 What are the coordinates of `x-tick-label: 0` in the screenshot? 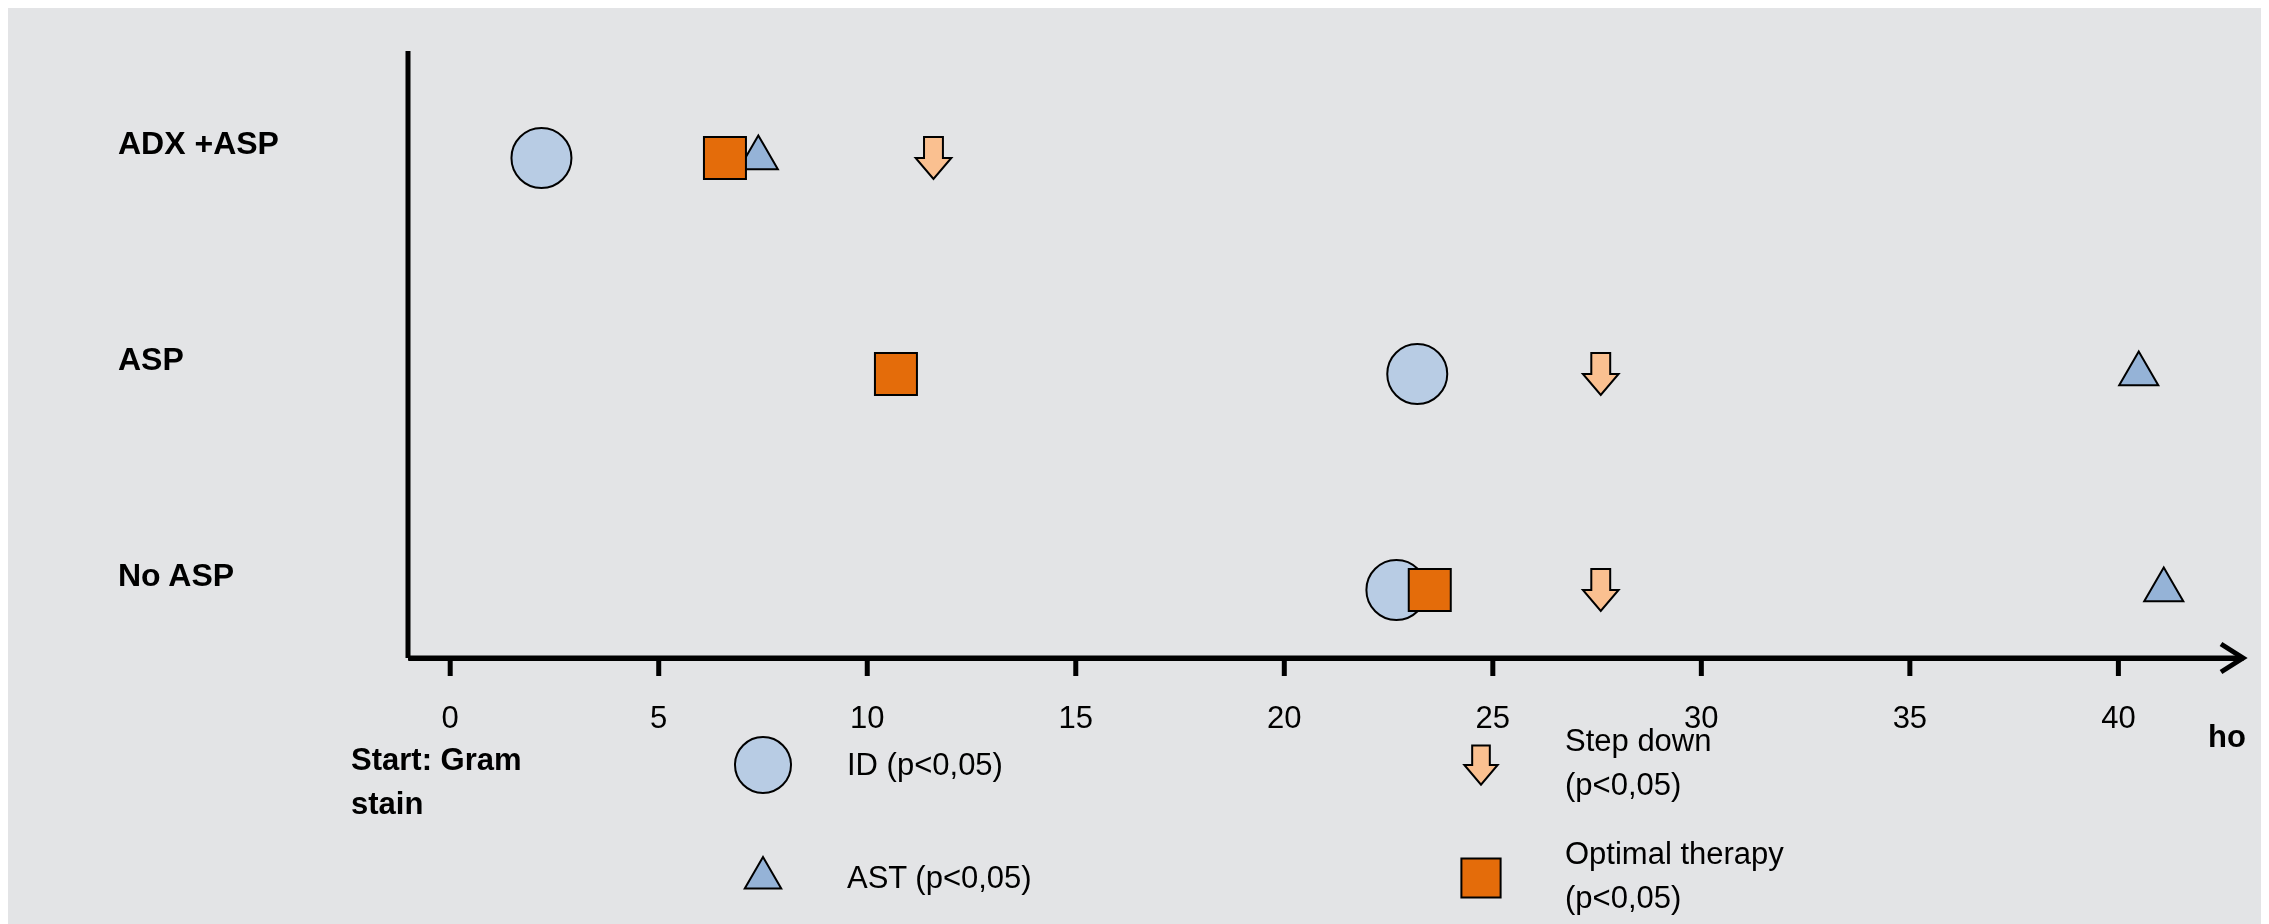 It's located at (450, 718).